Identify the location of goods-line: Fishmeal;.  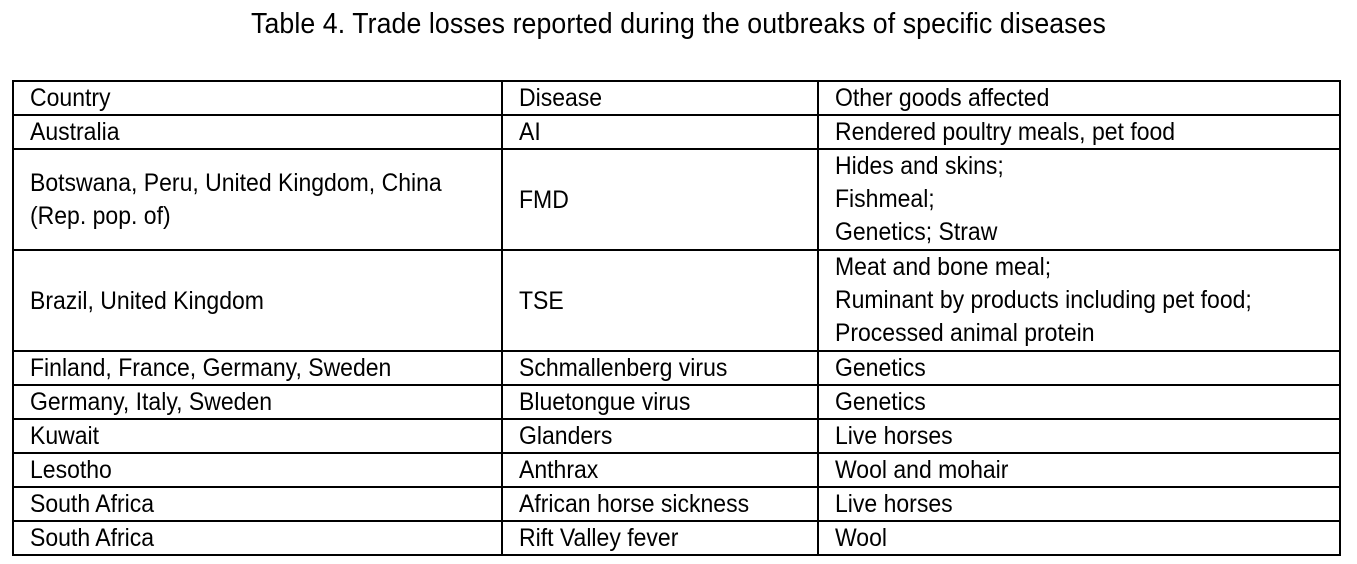
(885, 199).